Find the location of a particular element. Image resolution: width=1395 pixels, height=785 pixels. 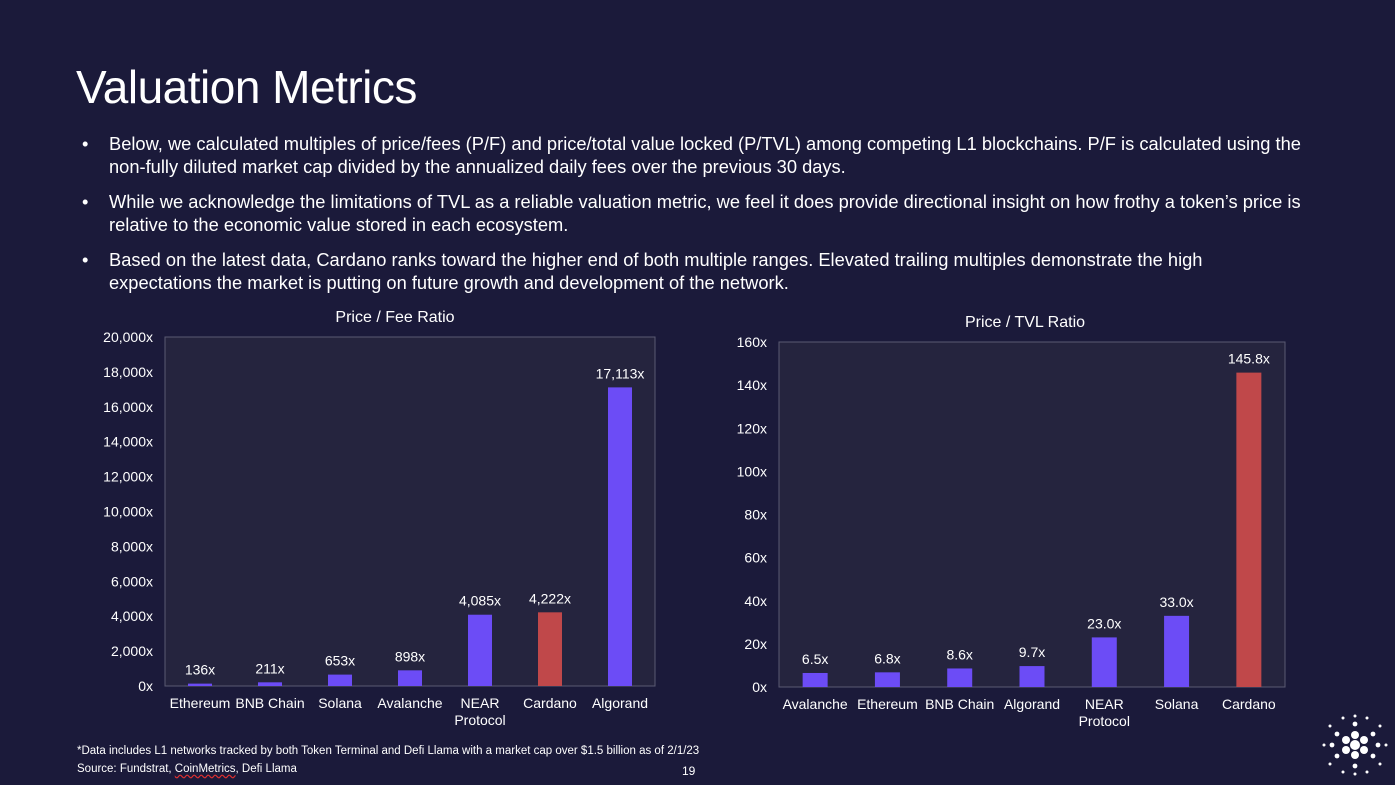

fee-y-tick-label: 0x is located at coordinates (145, 686).